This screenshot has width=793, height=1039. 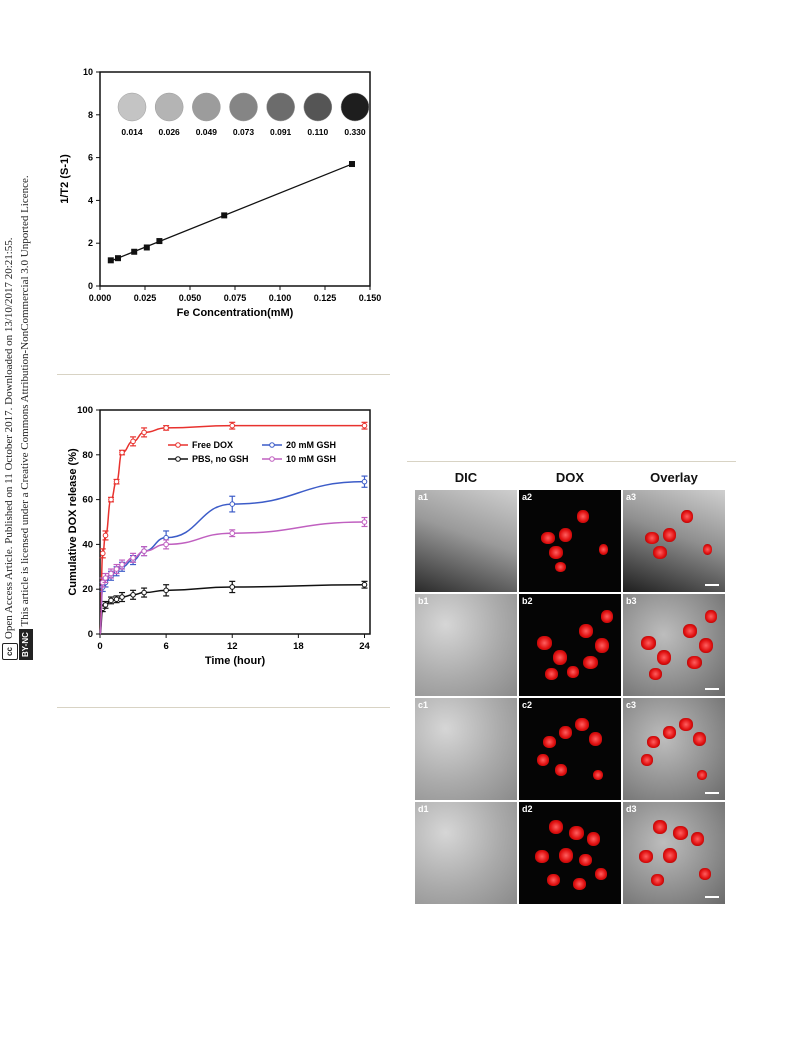 What do you see at coordinates (90, 115) in the screenshot?
I see `y-tick-label: 8` at bounding box center [90, 115].